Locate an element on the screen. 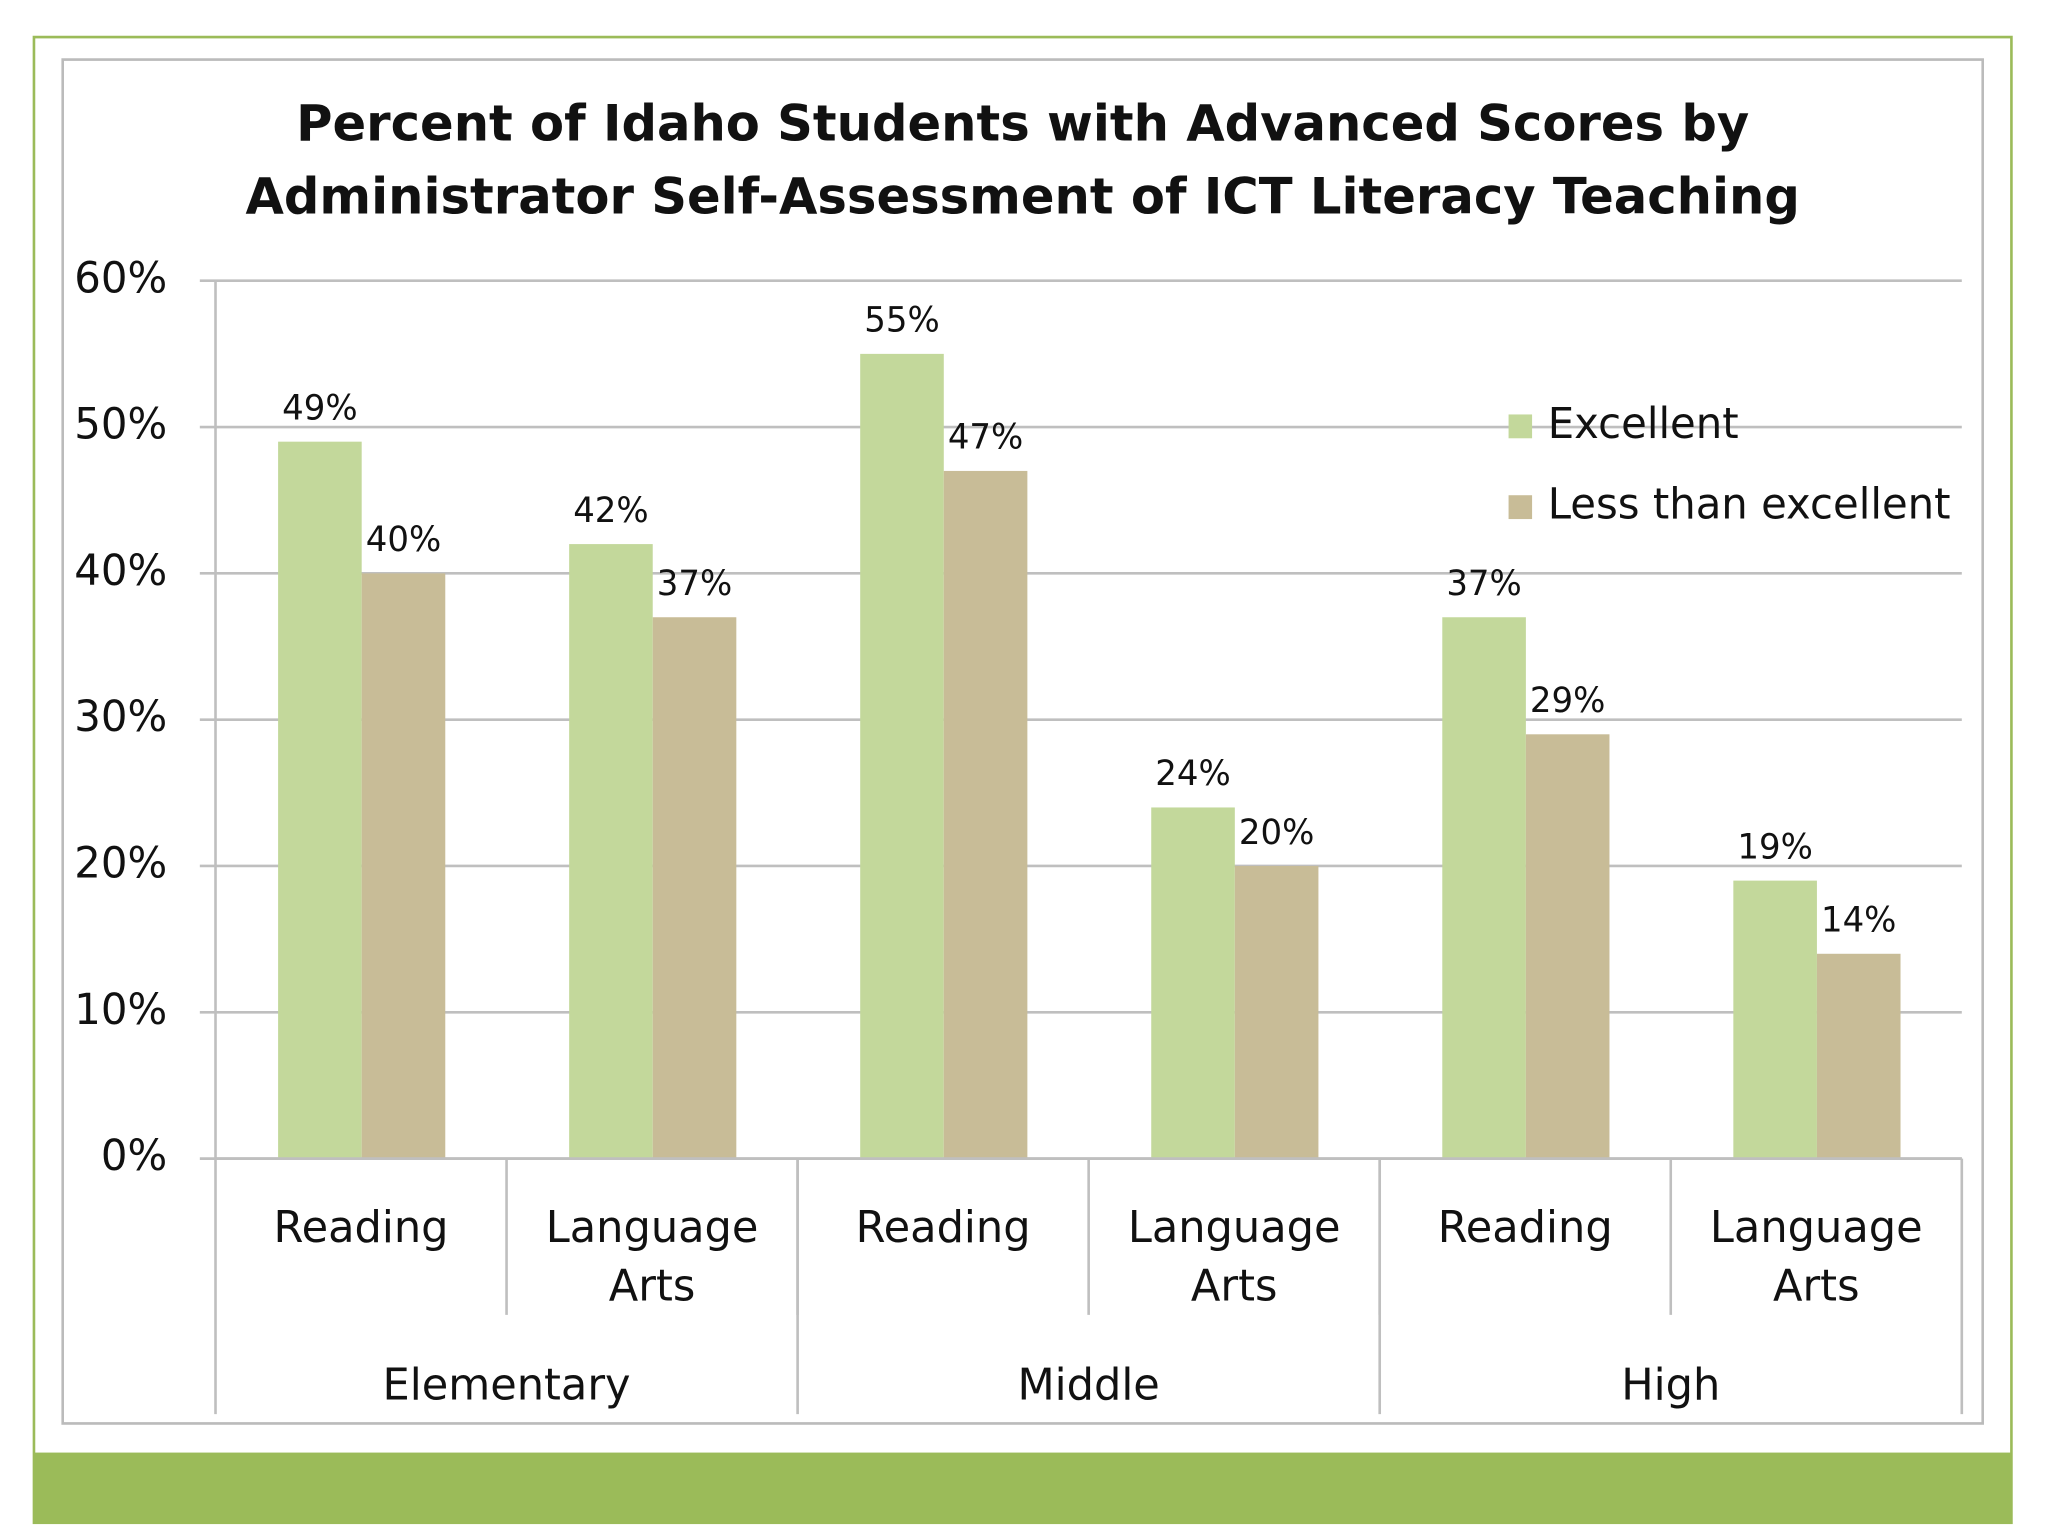  y-tick-label: 50% is located at coordinates (120, 423).